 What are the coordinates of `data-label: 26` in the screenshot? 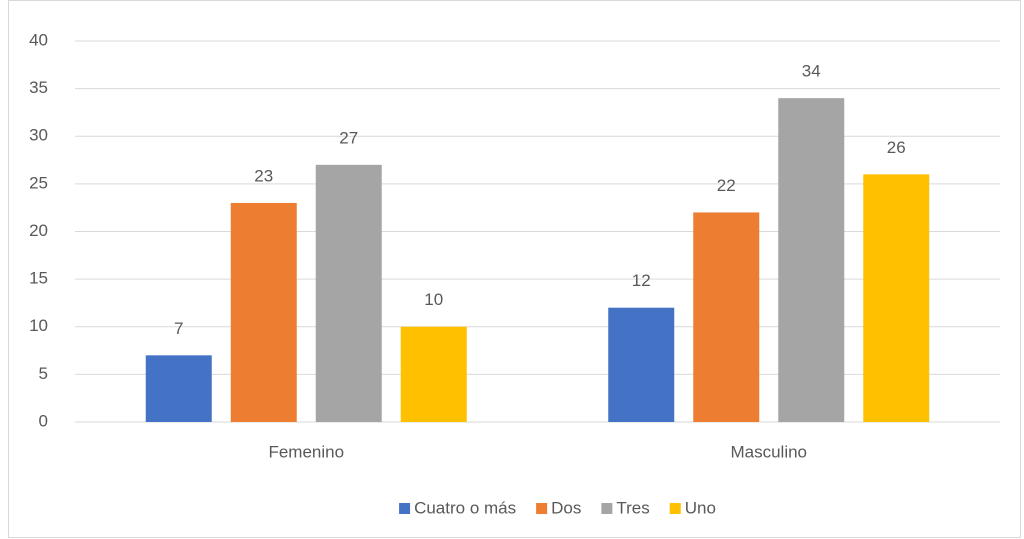 It's located at (896, 147).